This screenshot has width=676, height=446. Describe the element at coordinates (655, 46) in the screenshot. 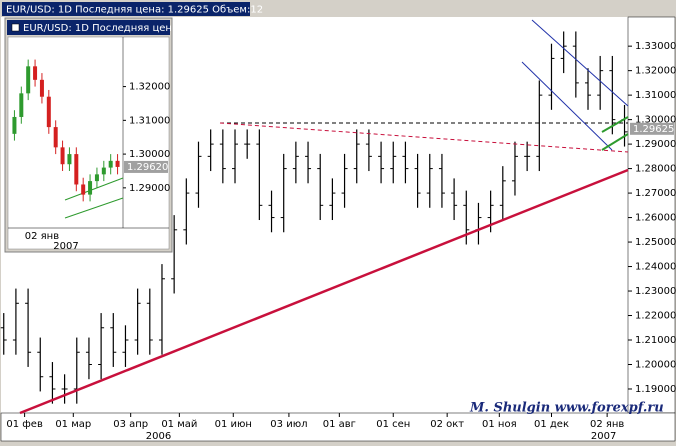

I see `y-tick-label: 1.33000` at that location.